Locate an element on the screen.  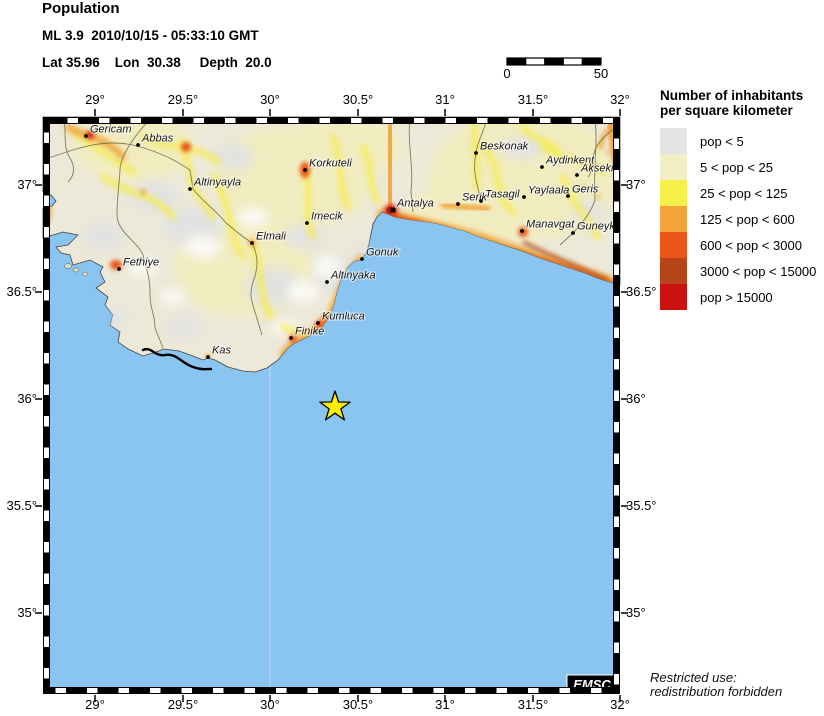
legend-item: 600 < pop < 3000 is located at coordinates (742, 245).